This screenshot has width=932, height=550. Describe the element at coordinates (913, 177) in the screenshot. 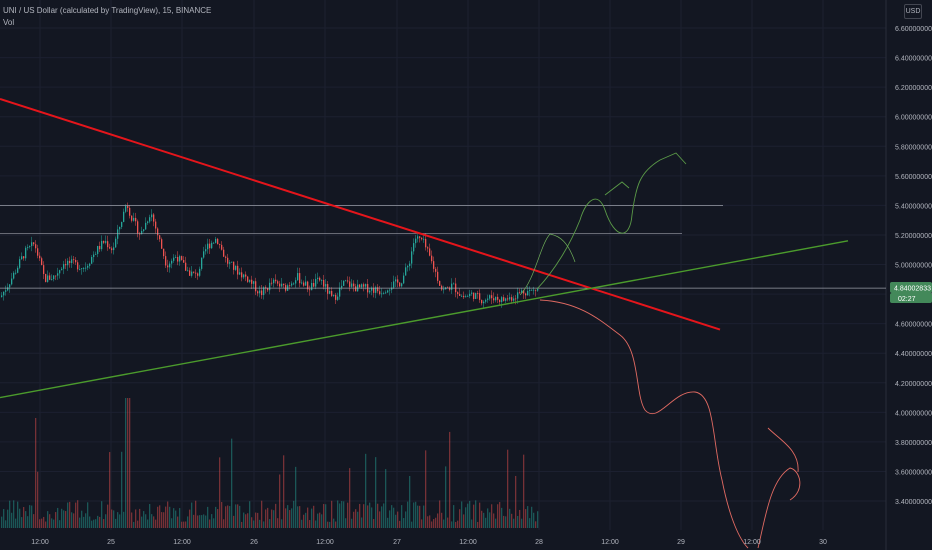

I see `y-tick-label: 5.60000000` at that location.